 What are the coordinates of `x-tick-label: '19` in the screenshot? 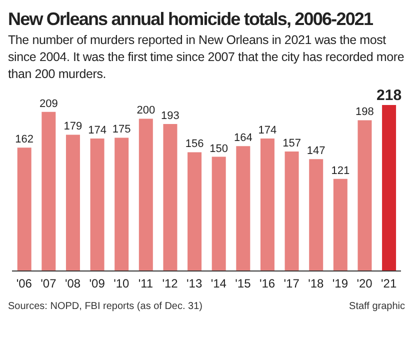 It's located at (340, 283).